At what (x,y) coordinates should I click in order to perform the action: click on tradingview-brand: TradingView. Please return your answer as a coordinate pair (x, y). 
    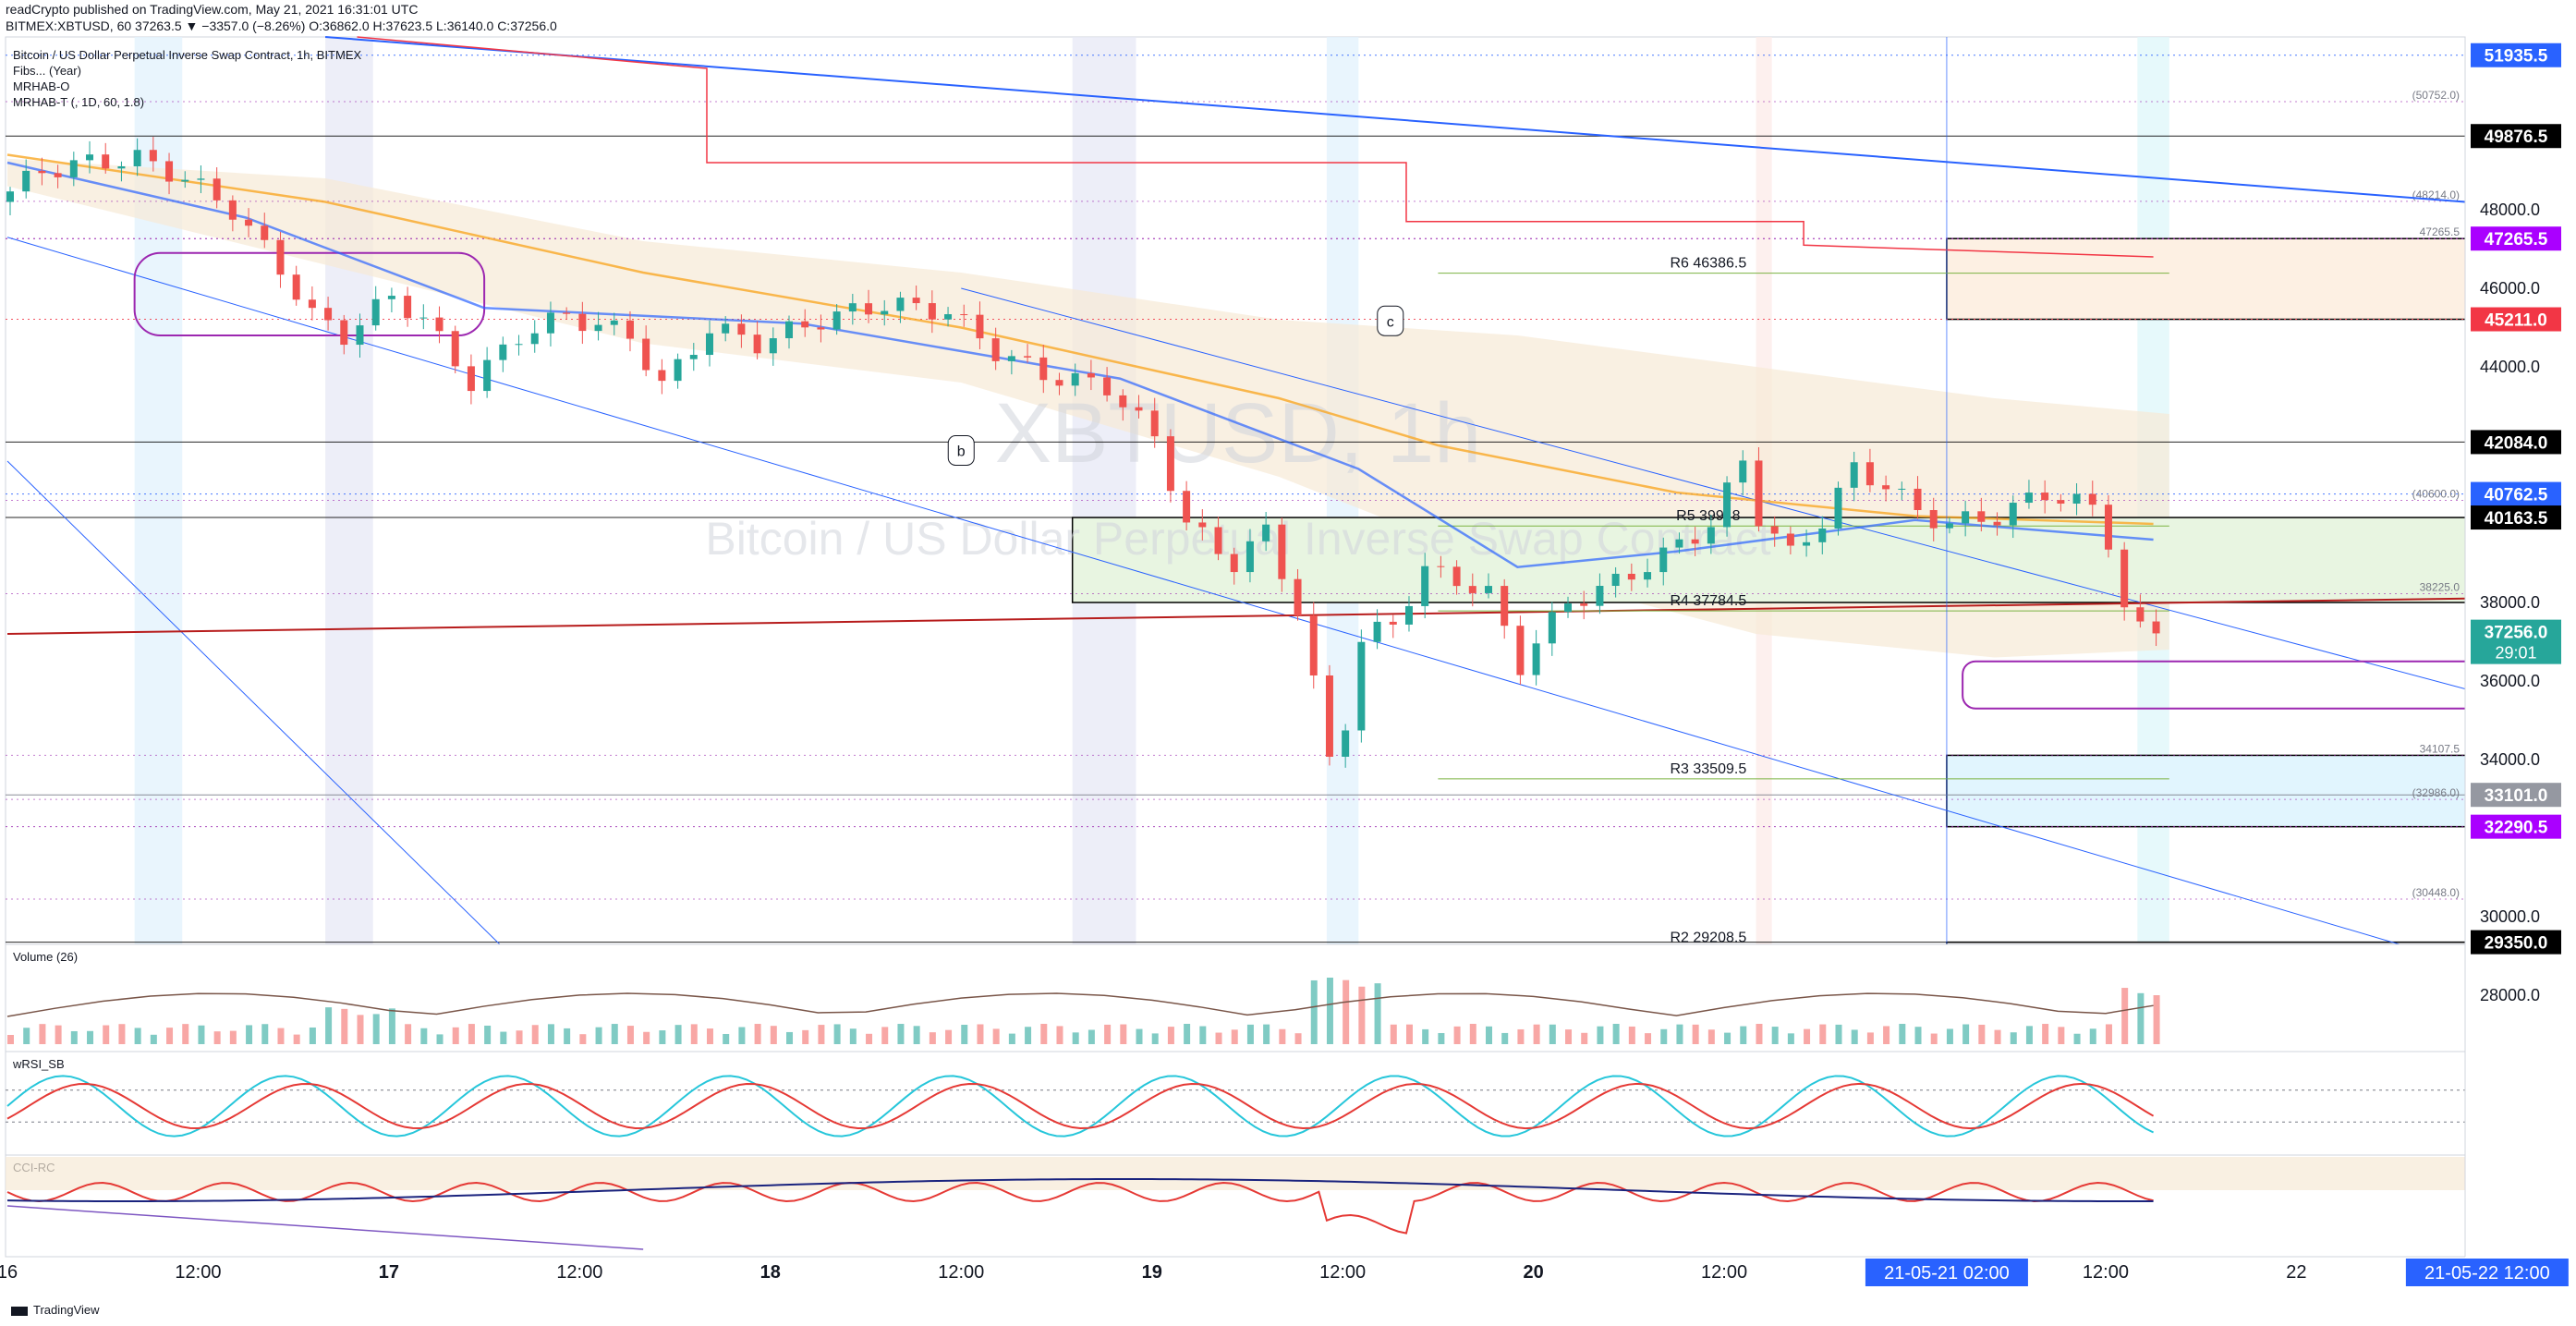
    Looking at the image, I should click on (55, 1310).